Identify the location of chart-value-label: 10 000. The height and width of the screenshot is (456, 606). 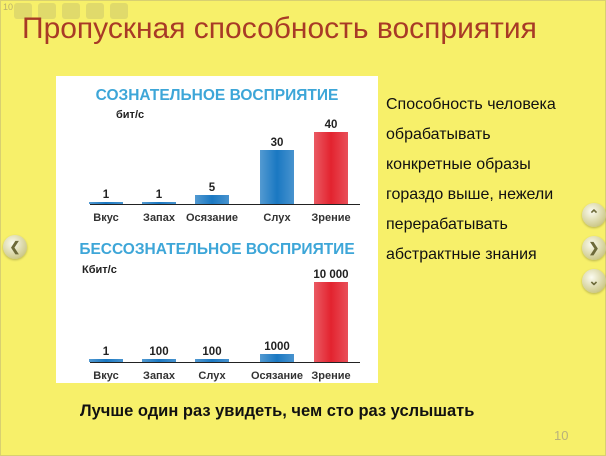
(330, 275).